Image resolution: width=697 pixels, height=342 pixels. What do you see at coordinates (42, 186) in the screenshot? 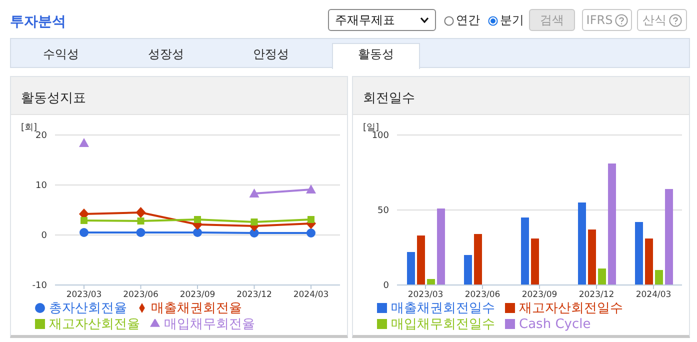
I see `y-tick-label: 10` at bounding box center [42, 186].